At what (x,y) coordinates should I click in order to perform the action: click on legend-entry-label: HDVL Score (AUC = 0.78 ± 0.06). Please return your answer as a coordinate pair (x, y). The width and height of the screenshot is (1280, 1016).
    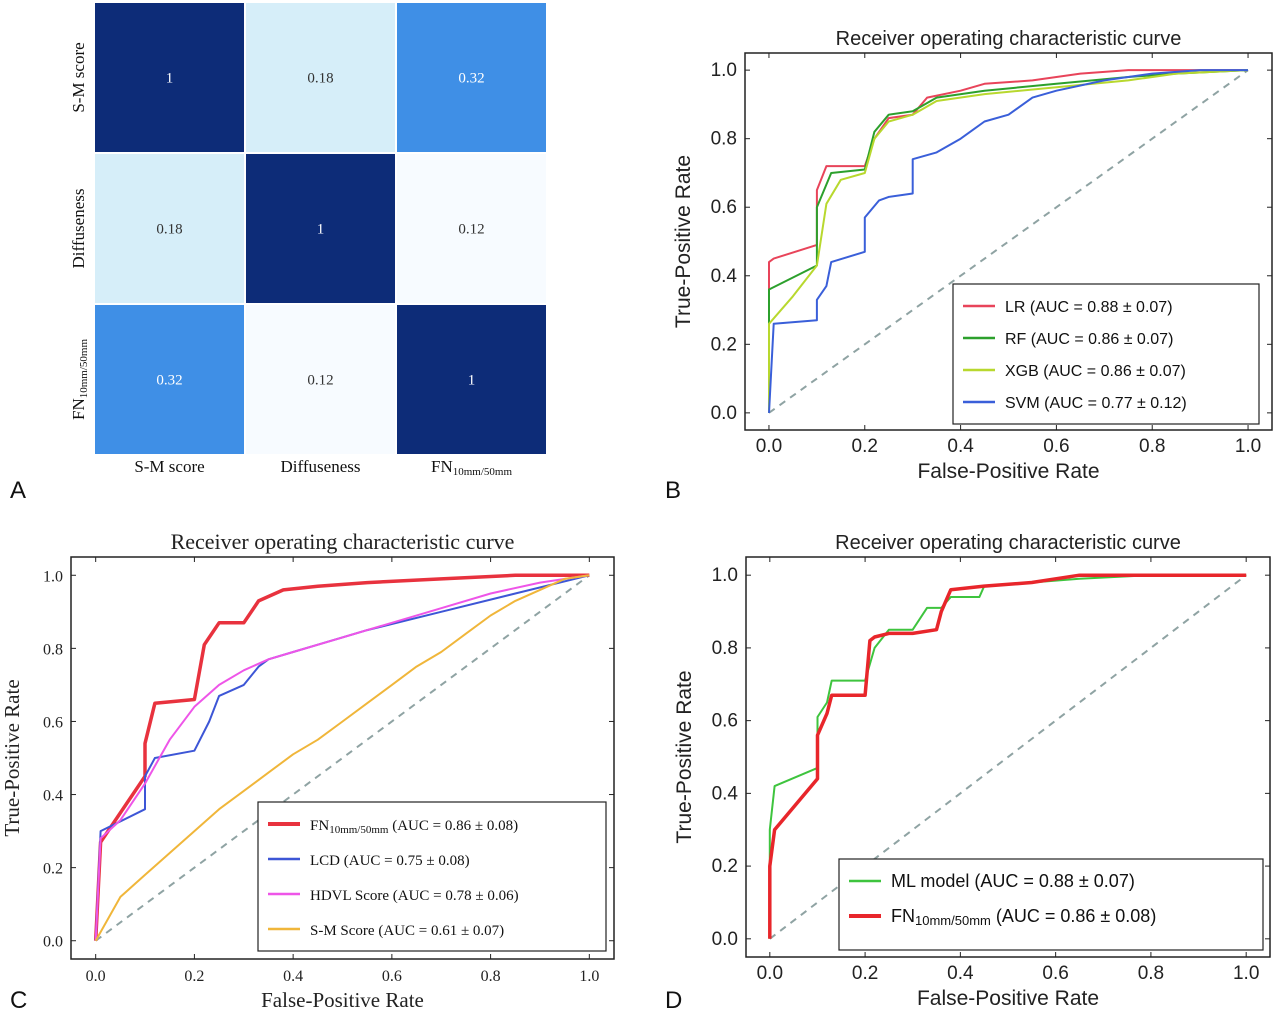
    Looking at the image, I should click on (414, 896).